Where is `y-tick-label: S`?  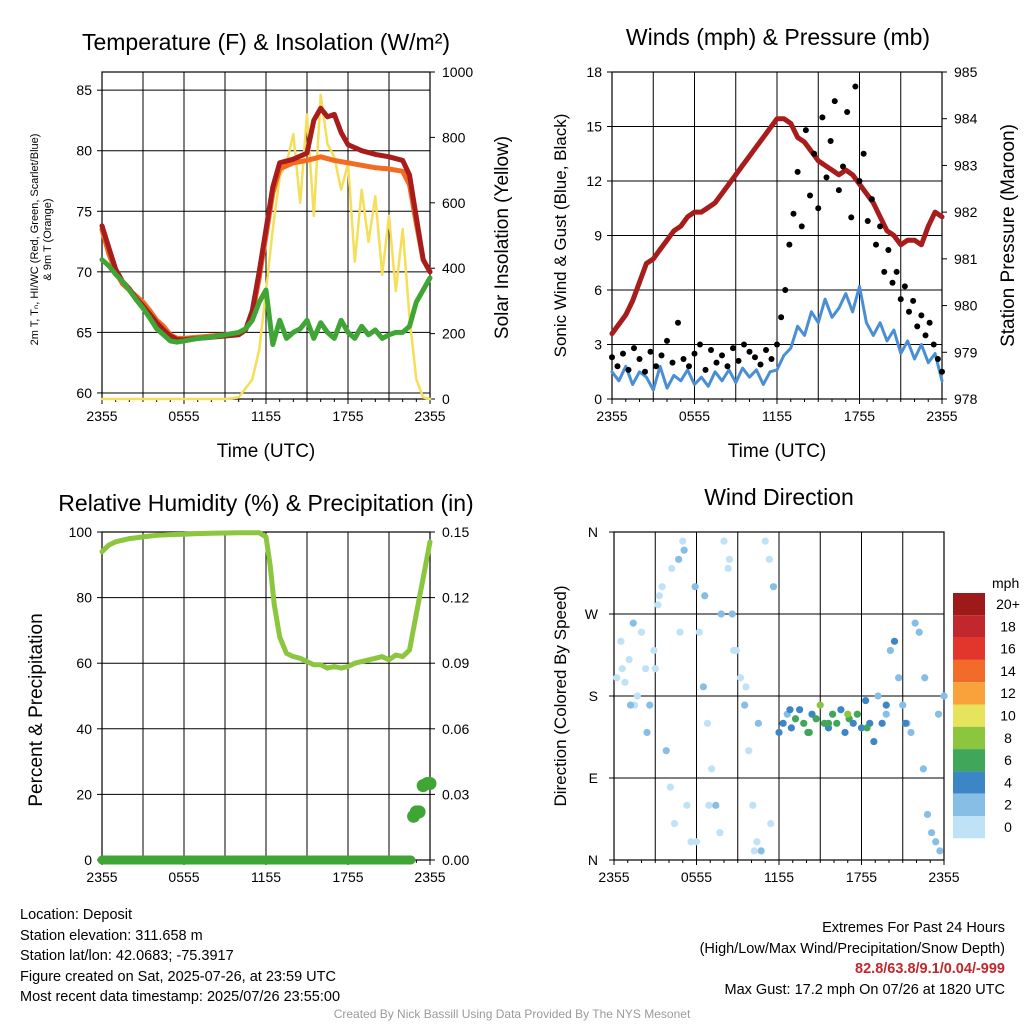 y-tick-label: S is located at coordinates (593, 696).